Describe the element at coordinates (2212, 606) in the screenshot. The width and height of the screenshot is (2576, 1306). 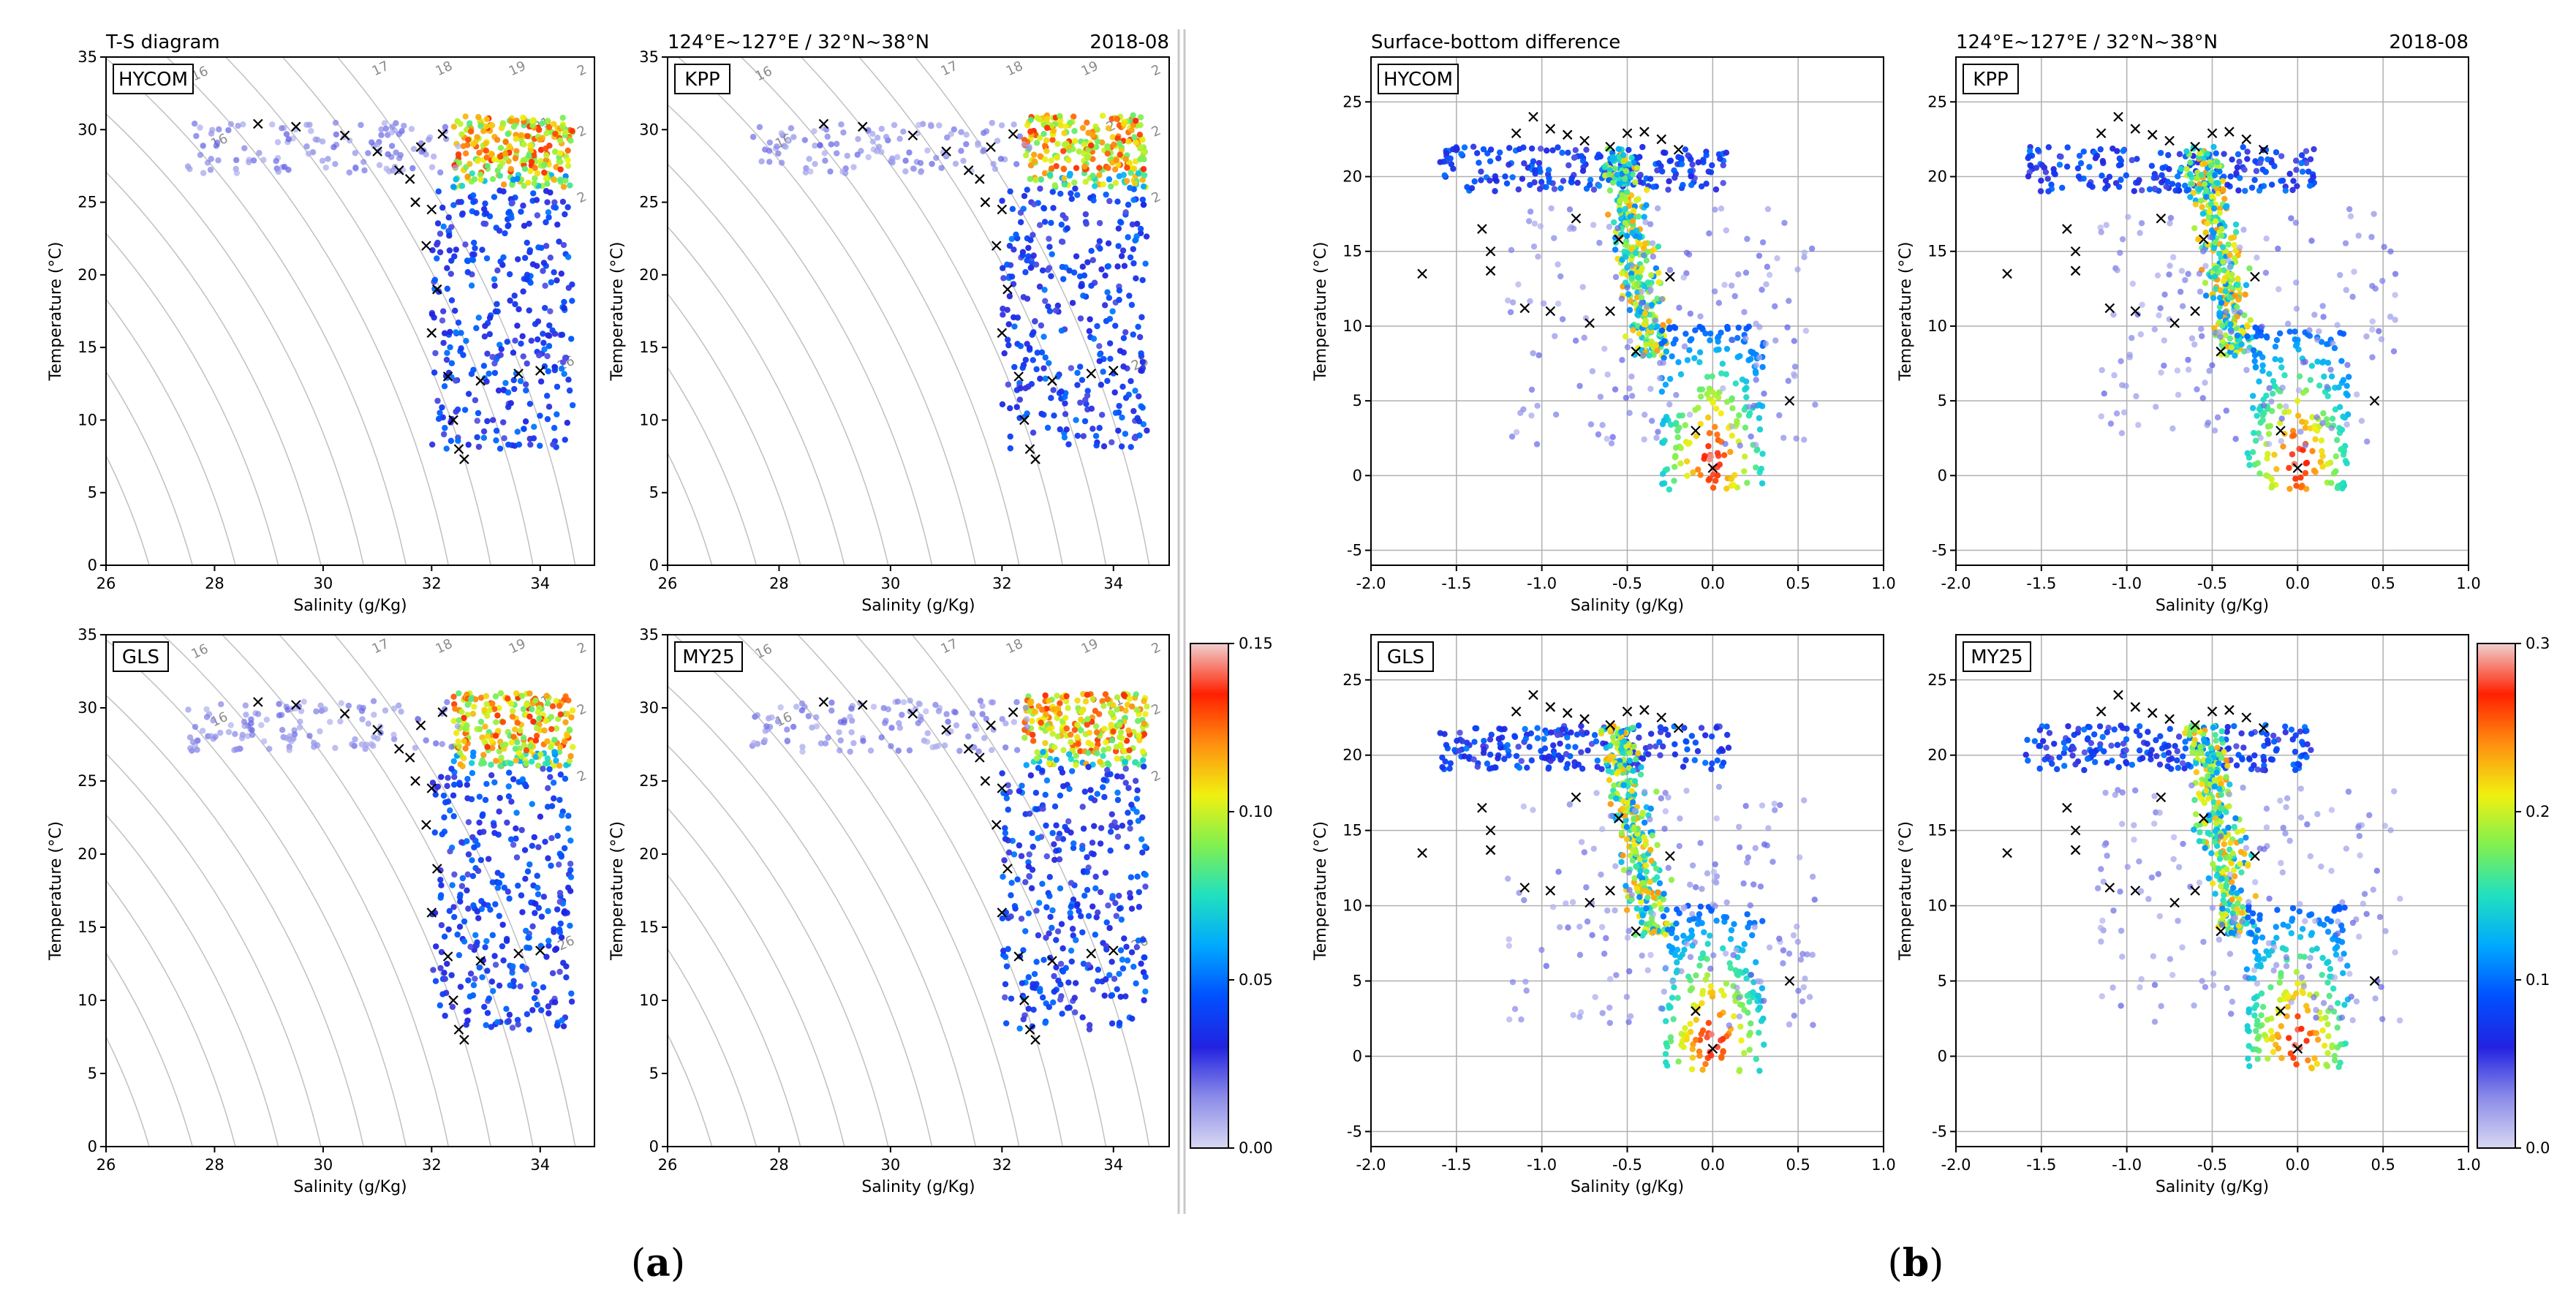
I see `x-axis-label: Salinity (g/Kg)` at that location.